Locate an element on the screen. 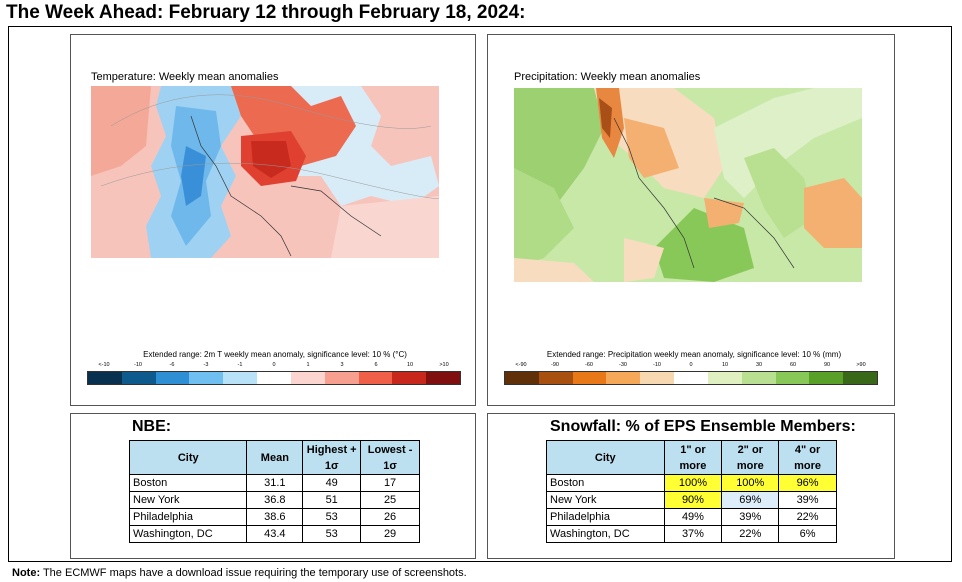  note-label: Note: is located at coordinates (26, 573).